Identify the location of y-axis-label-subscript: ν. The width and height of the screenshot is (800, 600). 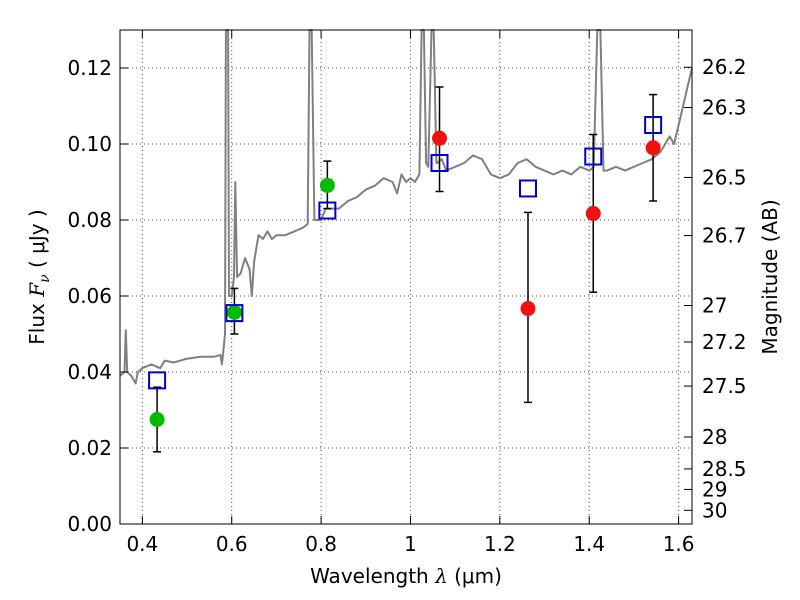
(45, 278).